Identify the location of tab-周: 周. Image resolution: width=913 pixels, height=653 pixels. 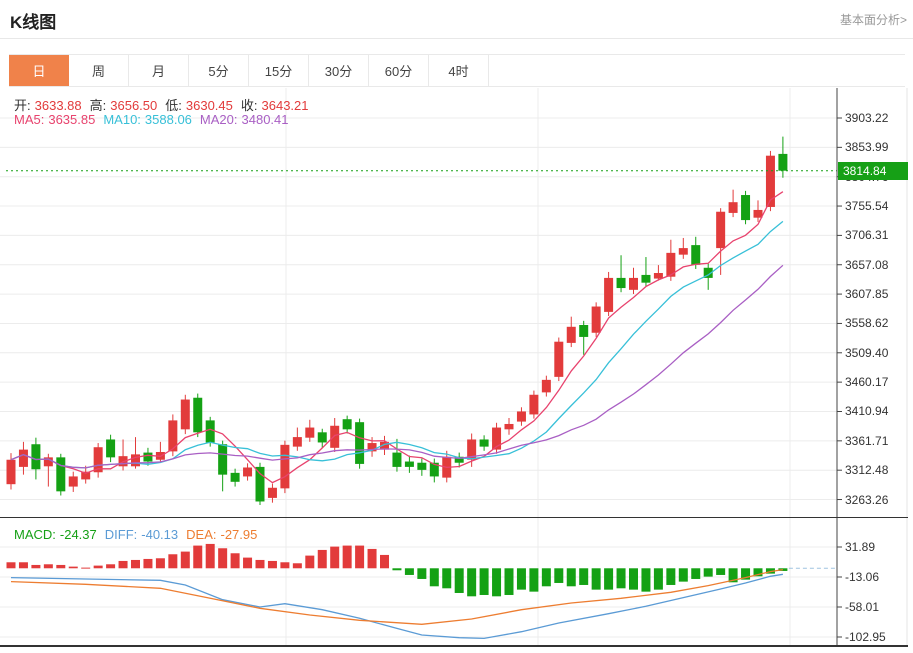
(99, 70).